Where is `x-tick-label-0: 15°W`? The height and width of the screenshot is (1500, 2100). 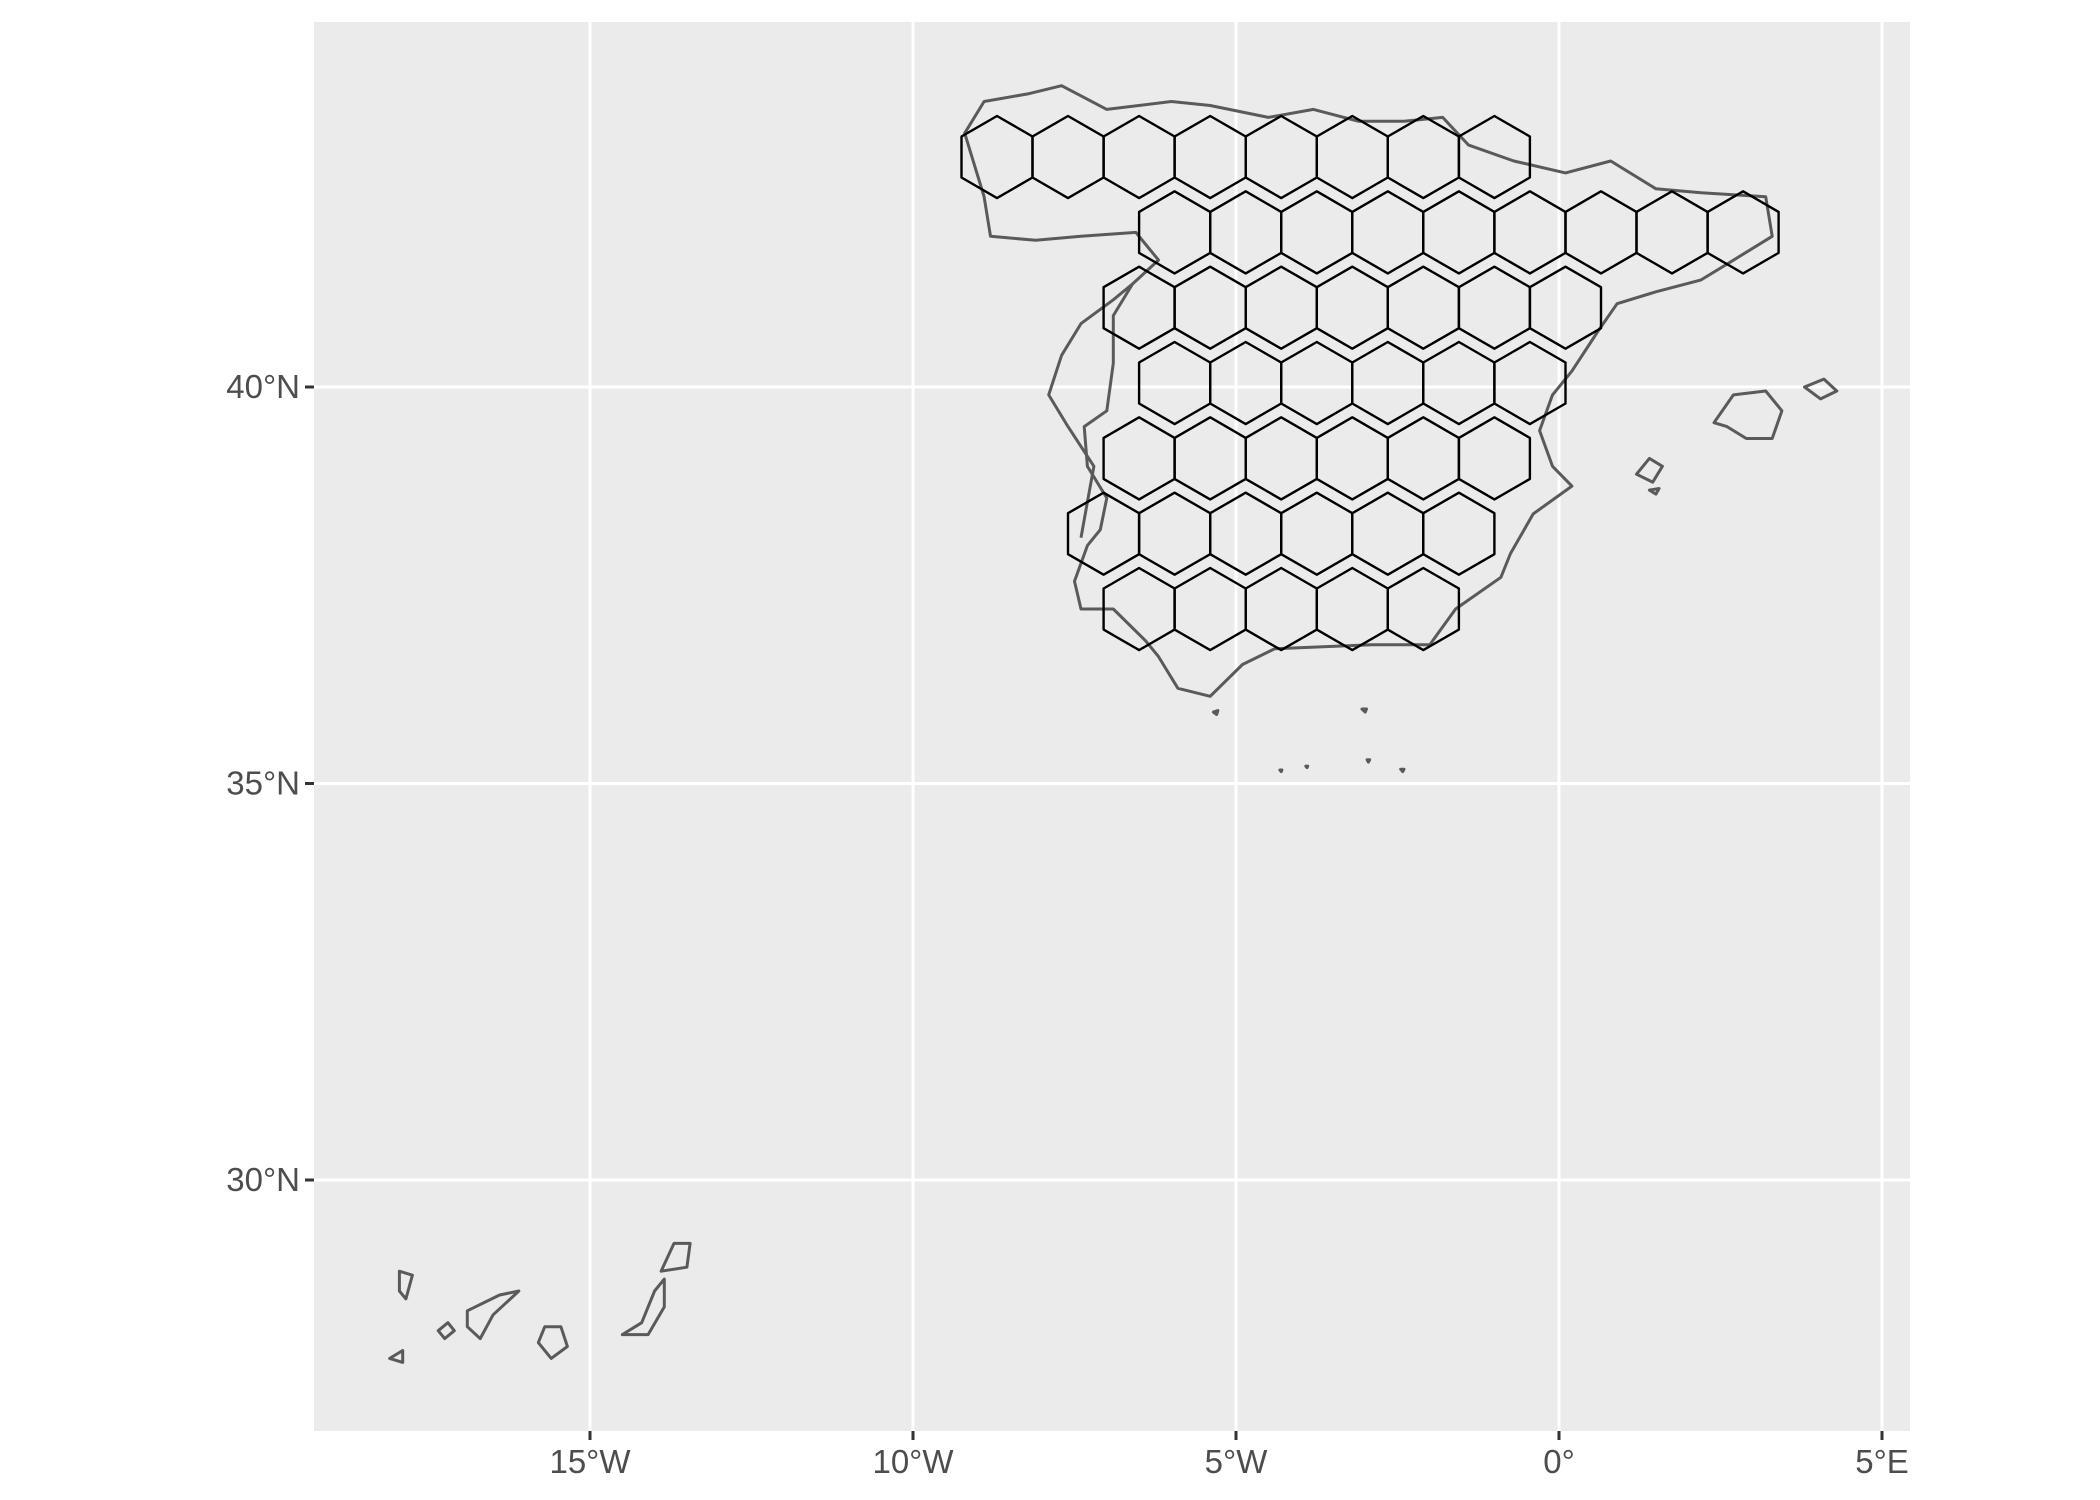
x-tick-label-0: 15°W is located at coordinates (590, 1461).